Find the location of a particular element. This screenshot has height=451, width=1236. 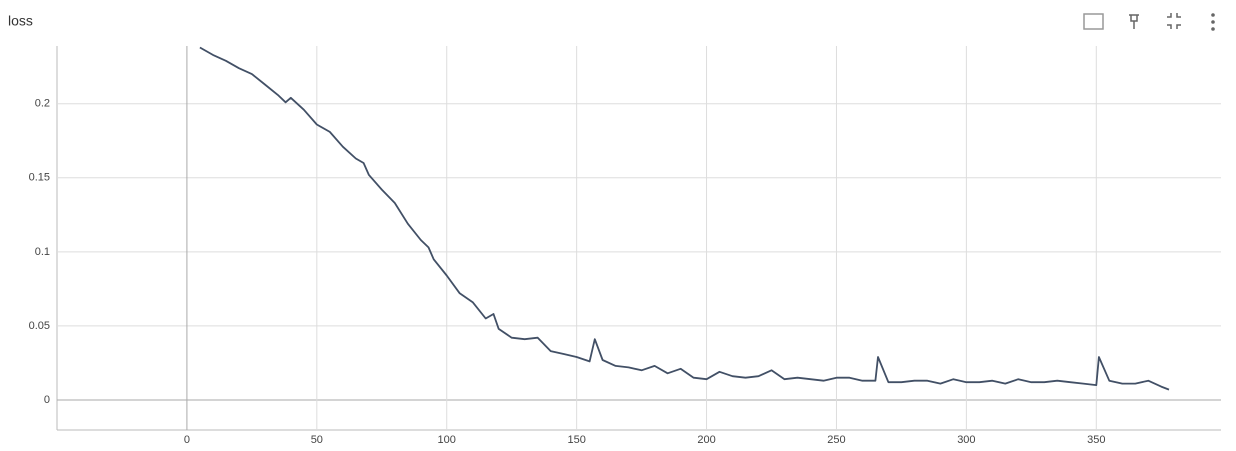

collapse-button is located at coordinates (1174, 21).